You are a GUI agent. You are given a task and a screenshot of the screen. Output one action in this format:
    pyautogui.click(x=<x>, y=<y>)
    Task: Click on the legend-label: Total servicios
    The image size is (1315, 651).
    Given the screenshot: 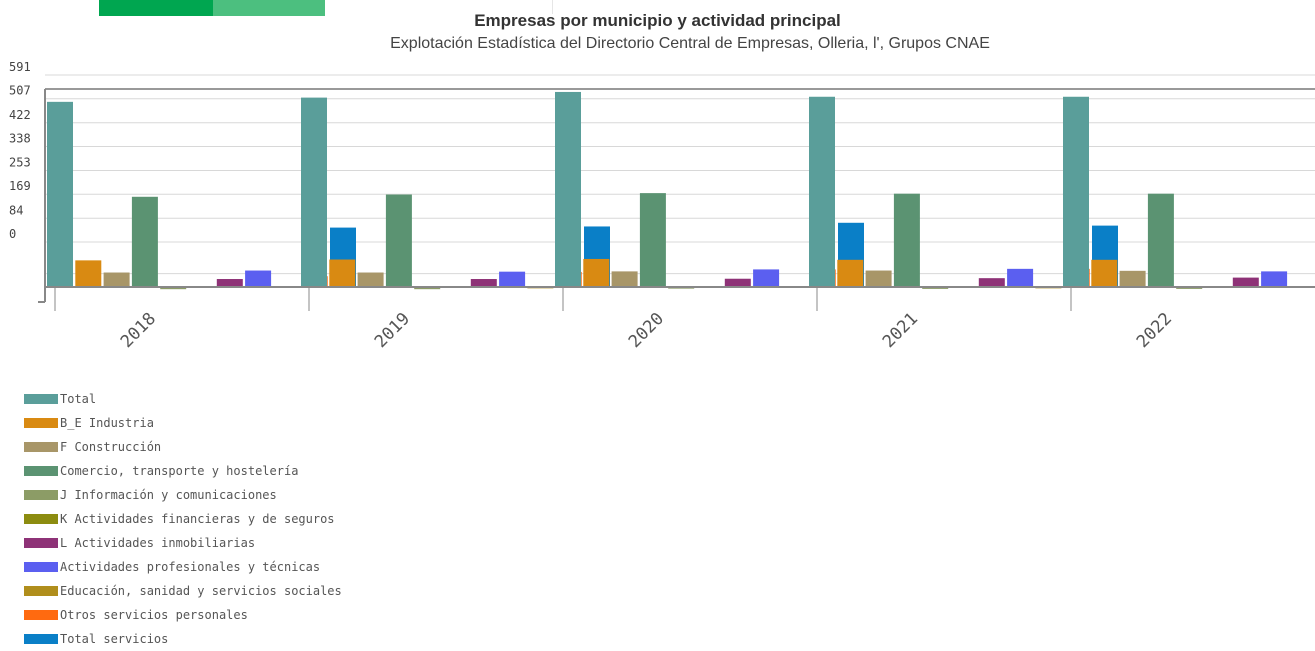 What is the action you would take?
    pyautogui.click(x=114, y=639)
    